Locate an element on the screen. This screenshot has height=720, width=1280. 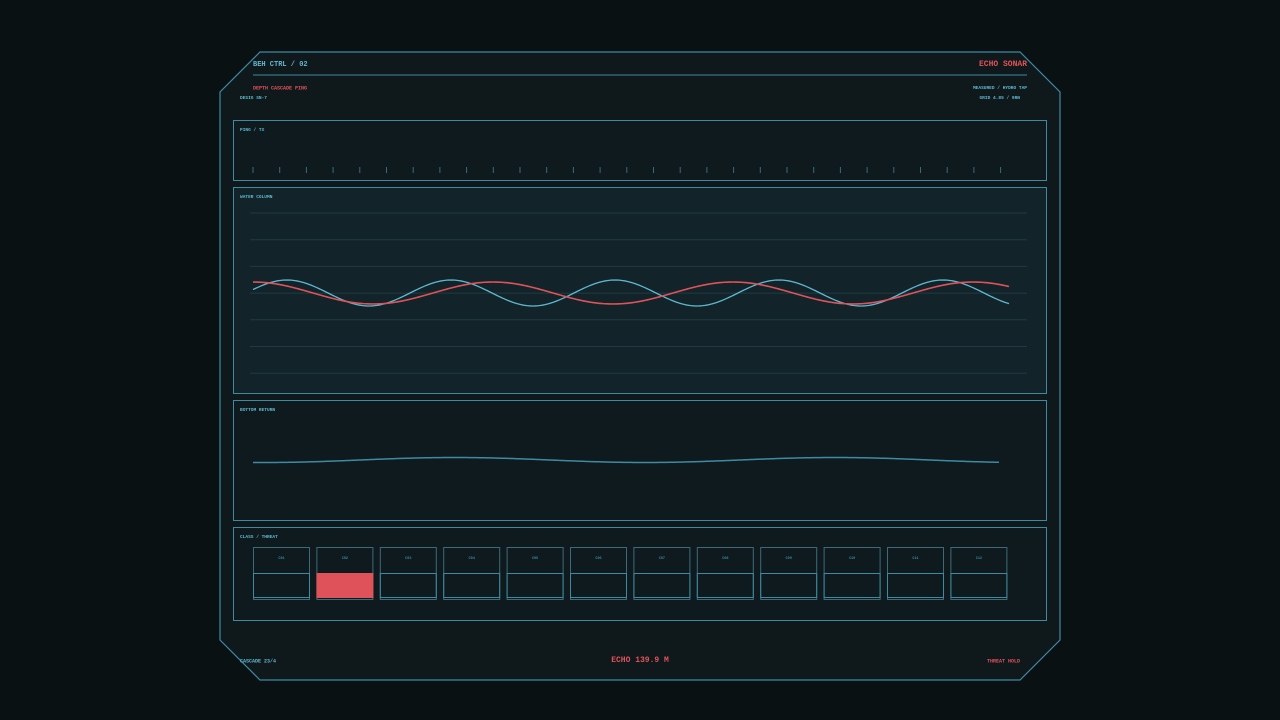
cell-label: C10 is located at coordinates (852, 559).